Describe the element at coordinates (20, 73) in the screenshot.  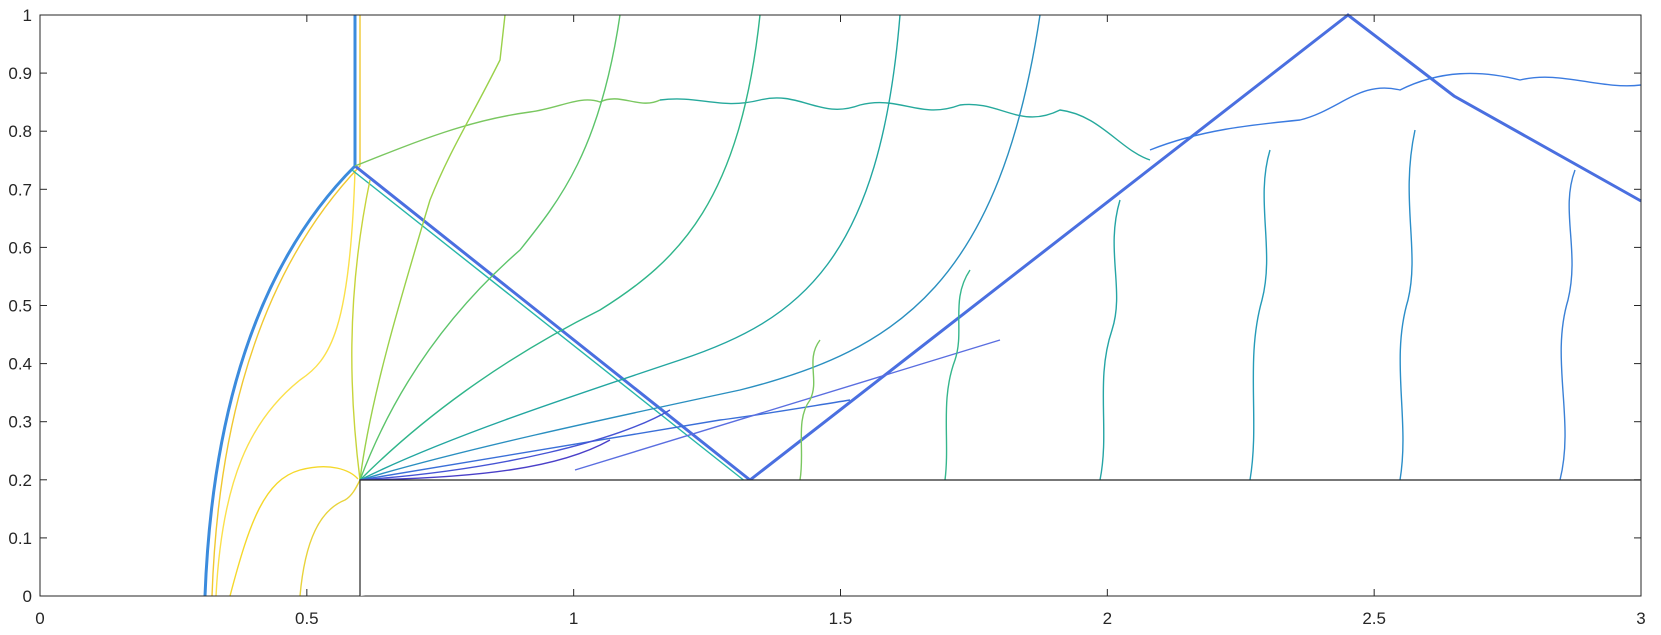
I see `y-tick-label: 0.9` at that location.